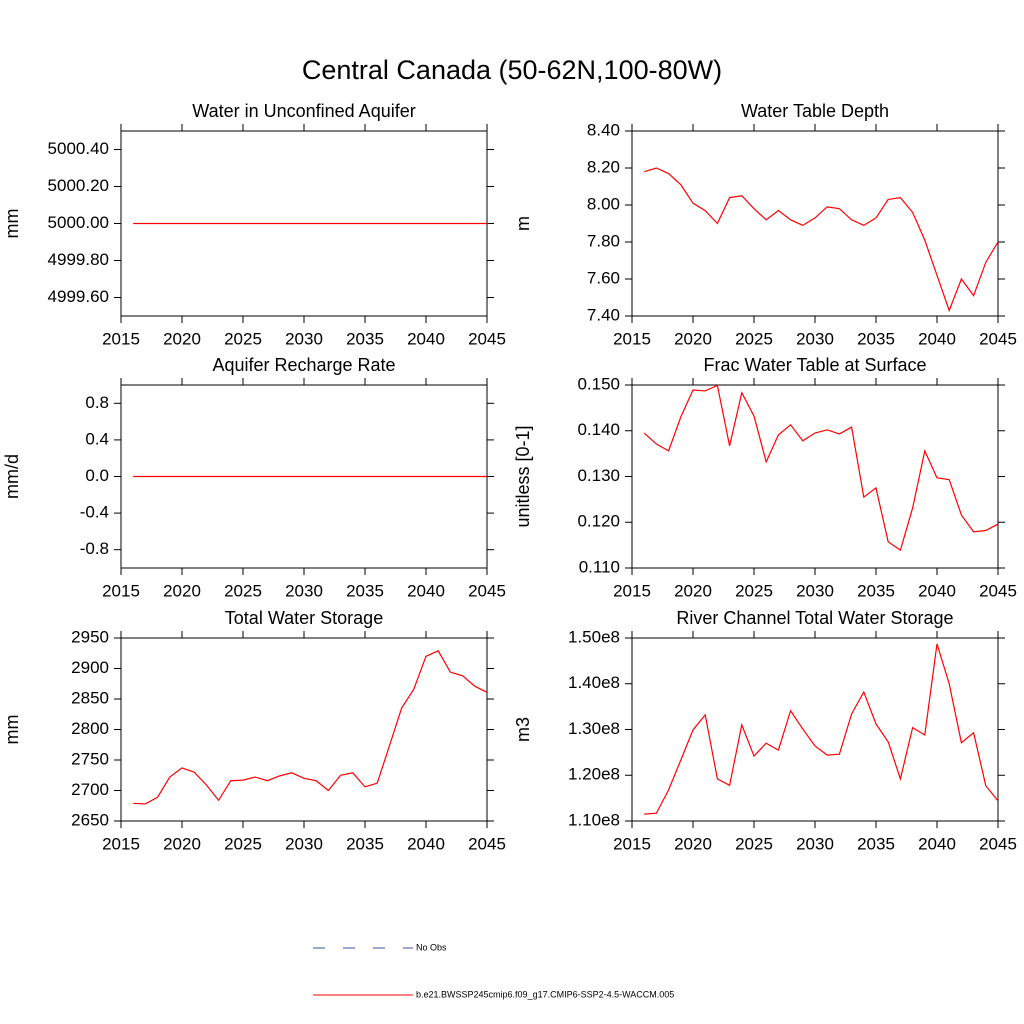 The height and width of the screenshot is (1024, 1024). Describe the element at coordinates (523, 223) in the screenshot. I see `y-axis-label: m` at that location.